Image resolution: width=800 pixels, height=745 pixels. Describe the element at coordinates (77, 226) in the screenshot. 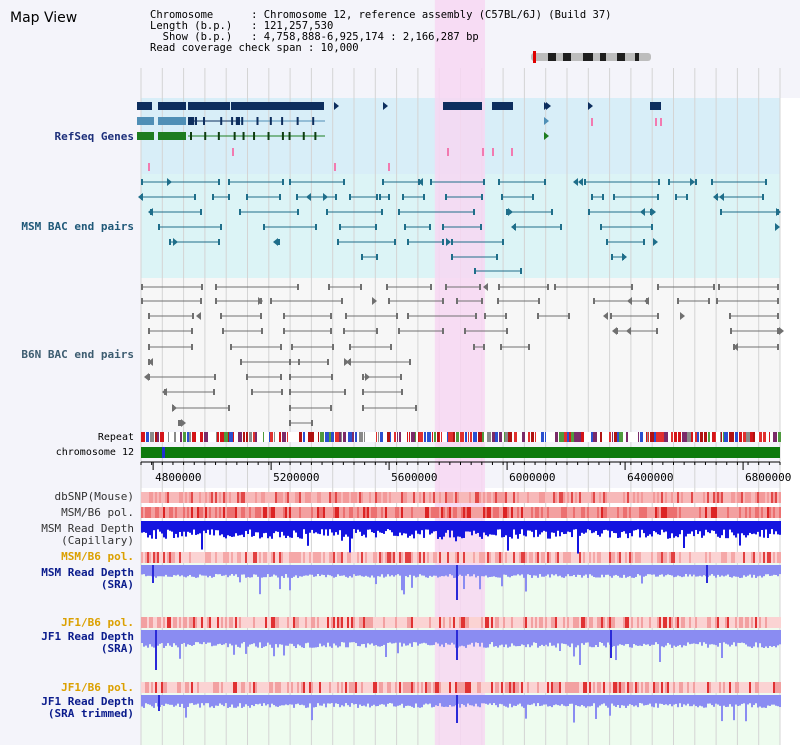

I see `track-label-msm-bac: MSM BAC end pairs` at that location.